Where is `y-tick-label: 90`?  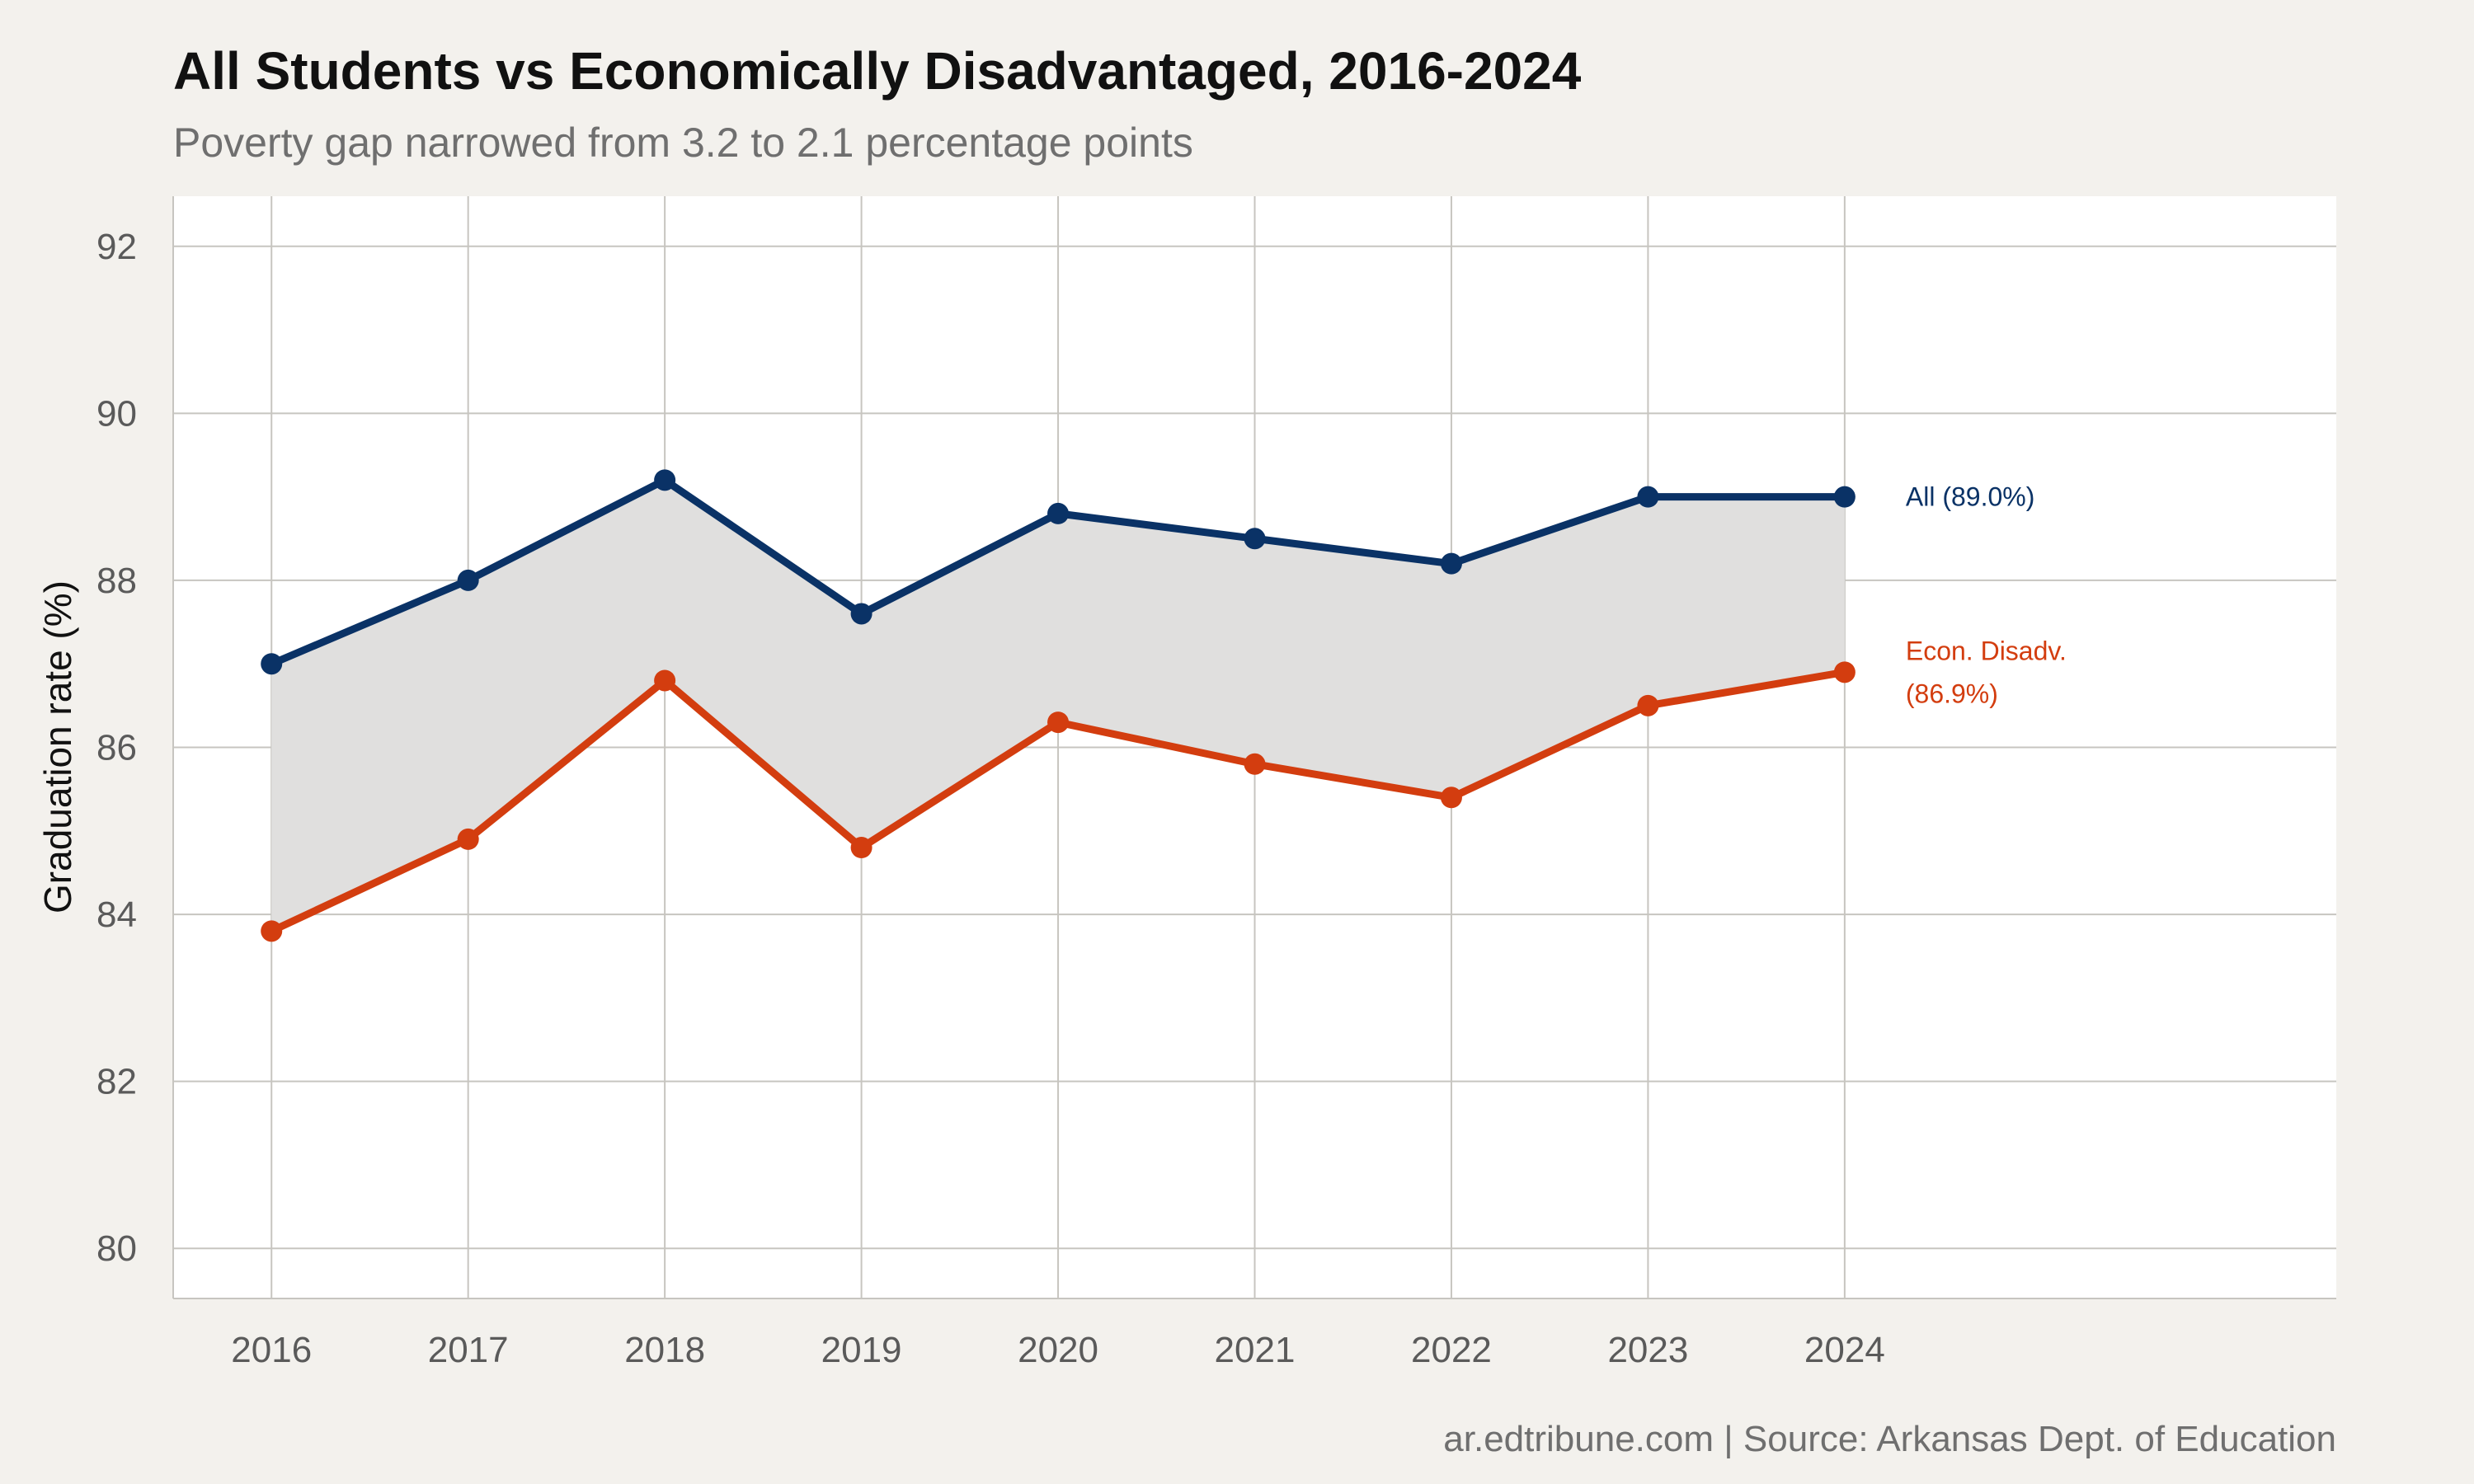 y-tick-label: 90 is located at coordinates (116, 413).